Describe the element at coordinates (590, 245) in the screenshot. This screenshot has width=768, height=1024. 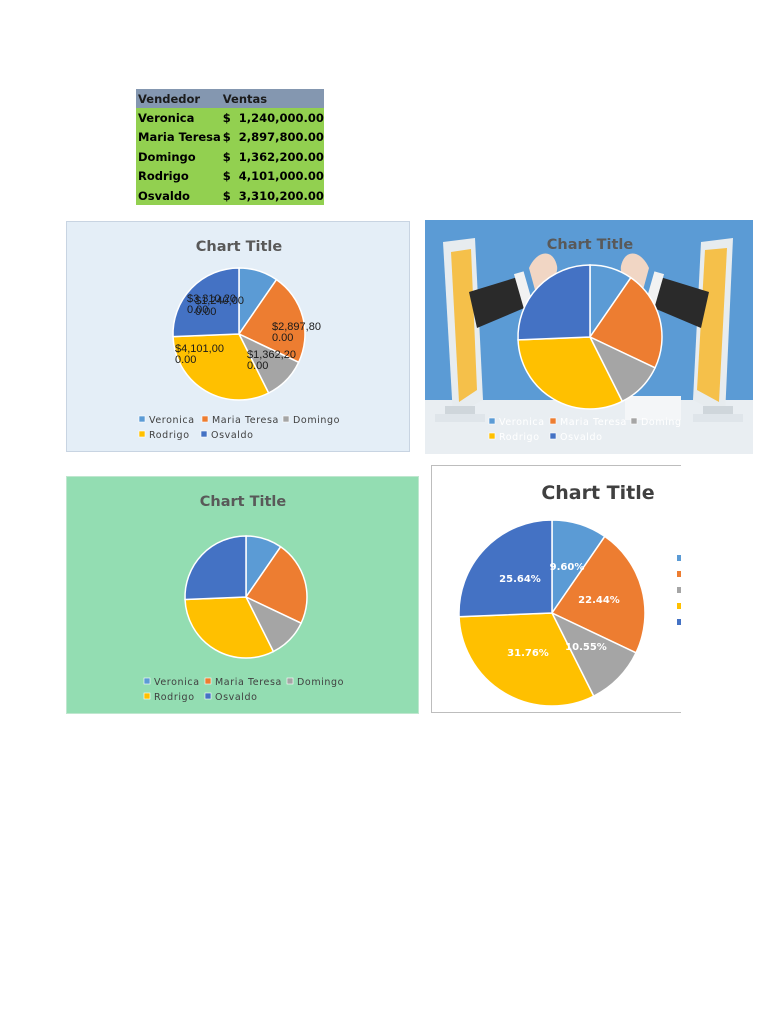
I see `chart-2-title: Chart Title` at that location.